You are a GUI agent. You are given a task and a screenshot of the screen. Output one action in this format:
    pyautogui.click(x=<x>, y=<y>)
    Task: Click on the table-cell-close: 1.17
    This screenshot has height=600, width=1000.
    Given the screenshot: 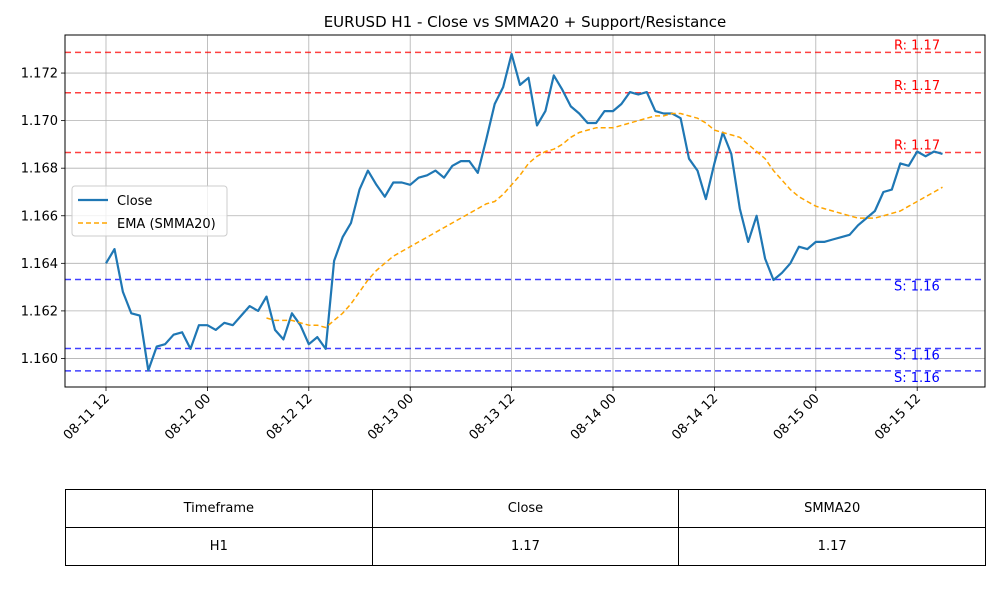 What is the action you would take?
    pyautogui.click(x=525, y=546)
    